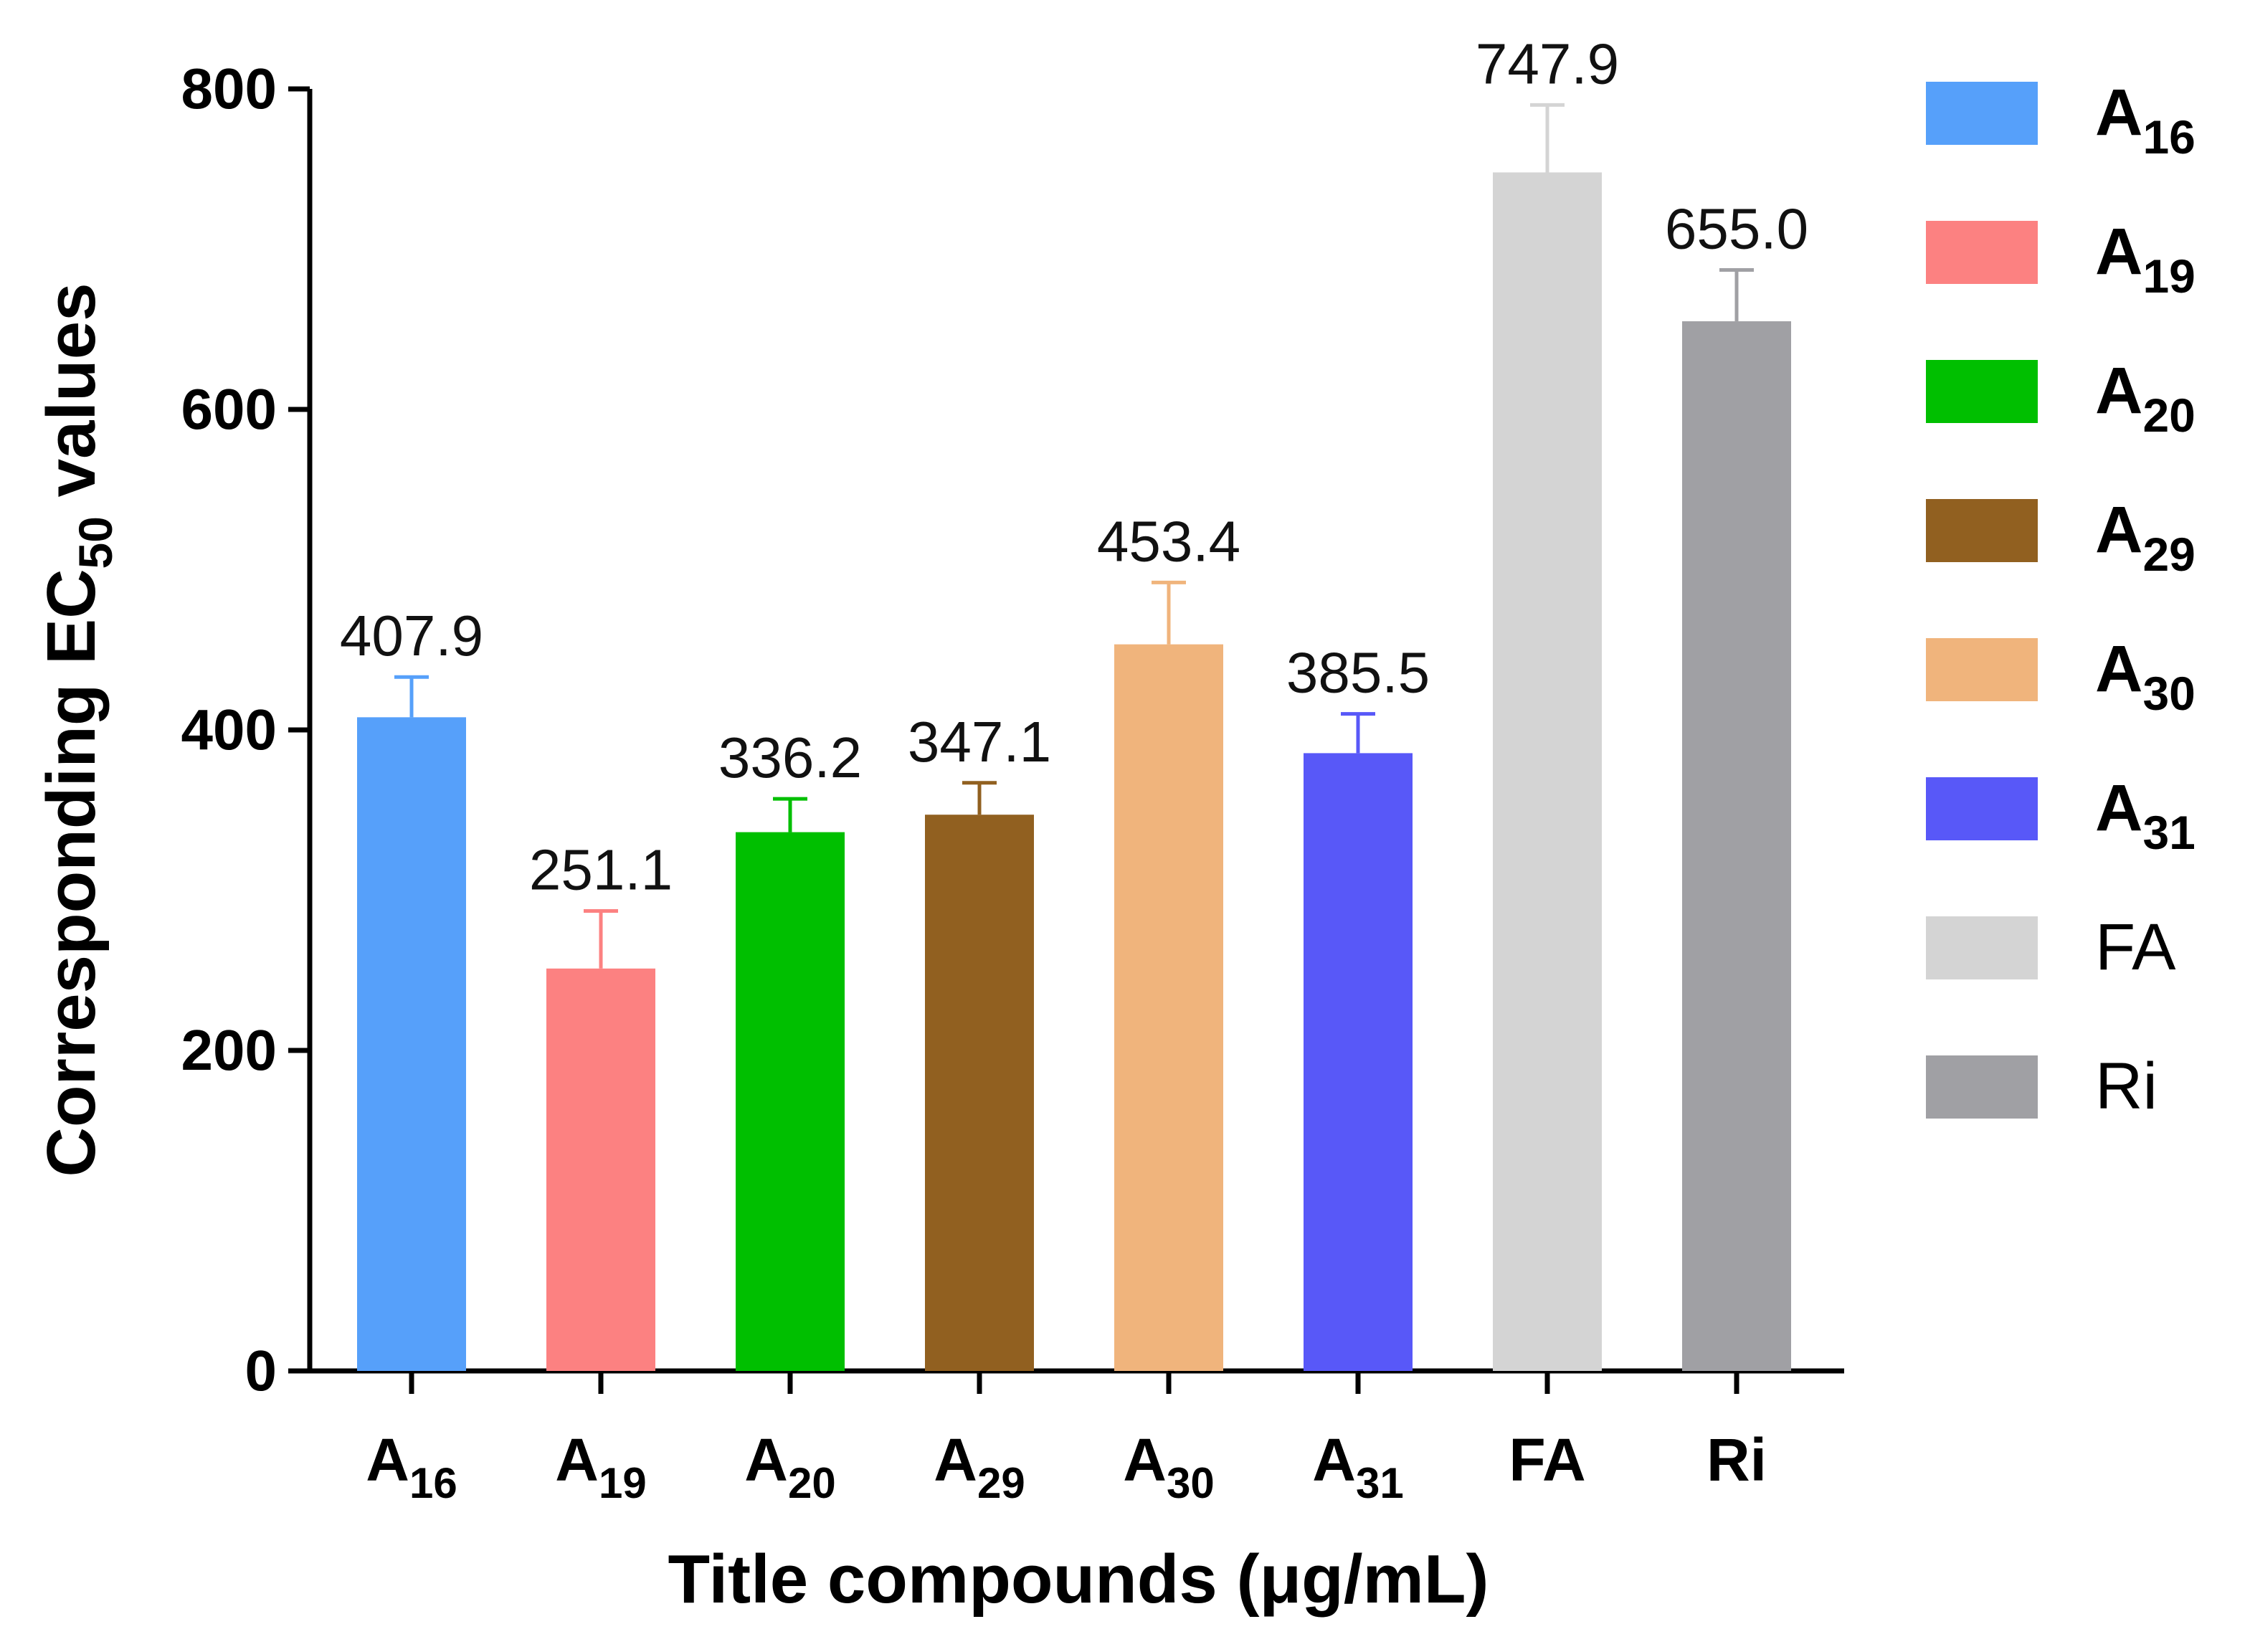  I want to click on legend-item: A16, so click(2061, 119).